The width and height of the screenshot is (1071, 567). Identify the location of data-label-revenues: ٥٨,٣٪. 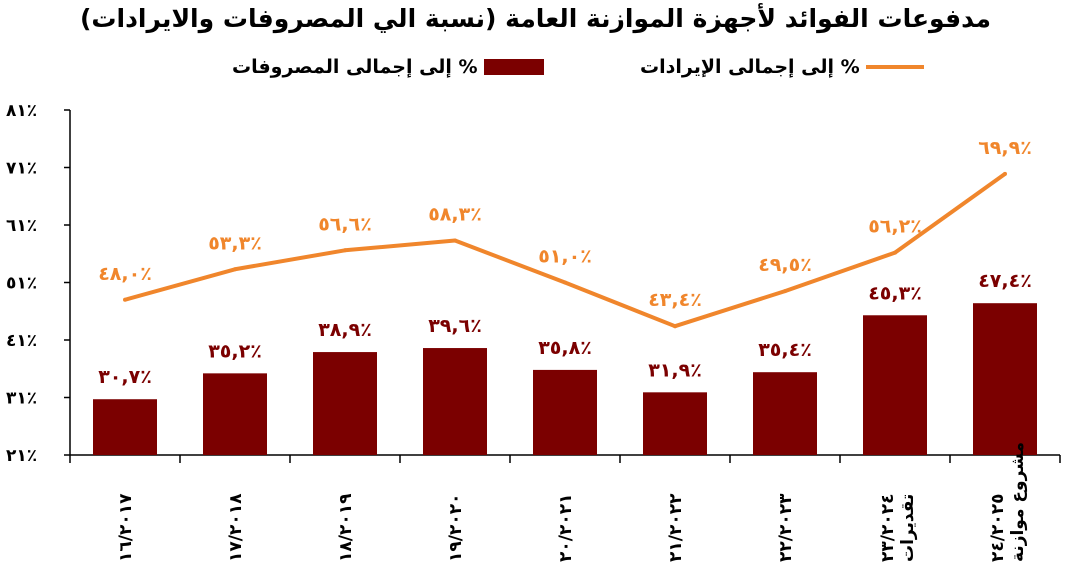
(455, 215).